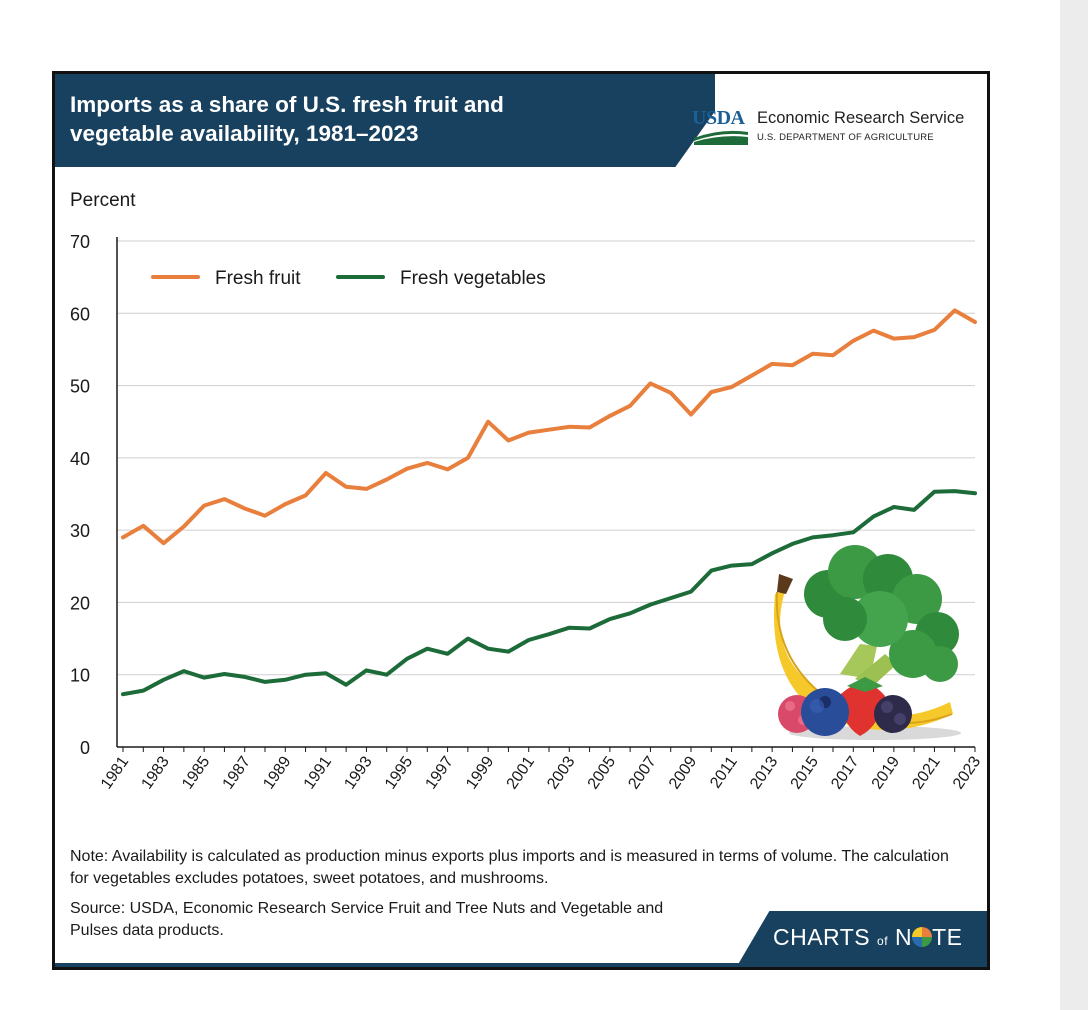  I want to click on x-tick-label: 2021, so click(926, 772).